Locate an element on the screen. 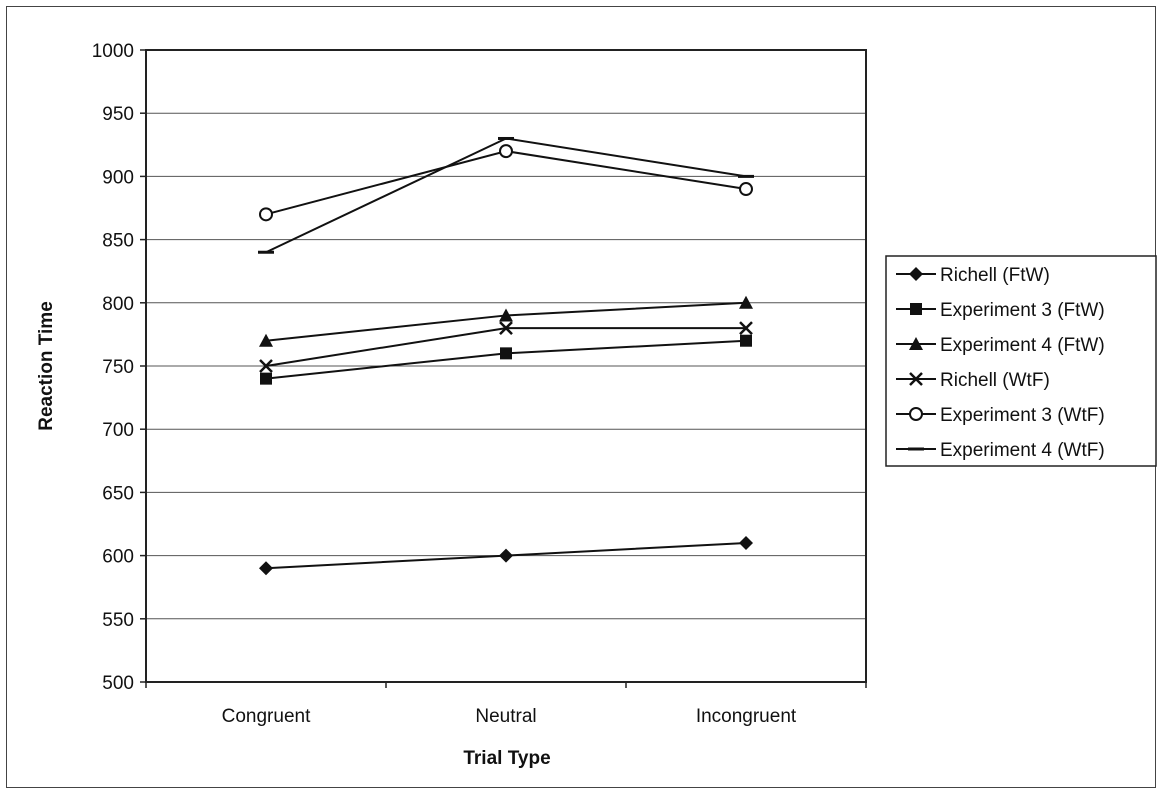  legend-label: Richell (FtW) is located at coordinates (995, 275).